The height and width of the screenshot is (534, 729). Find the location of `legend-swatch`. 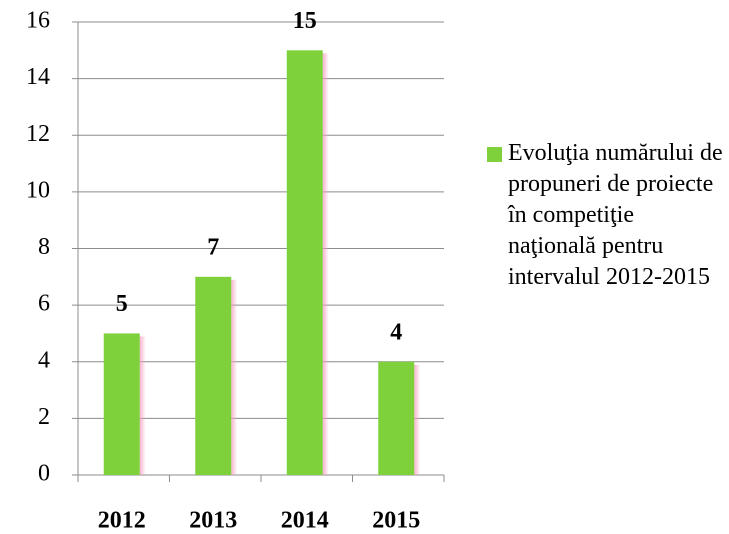

legend-swatch is located at coordinates (494, 154).